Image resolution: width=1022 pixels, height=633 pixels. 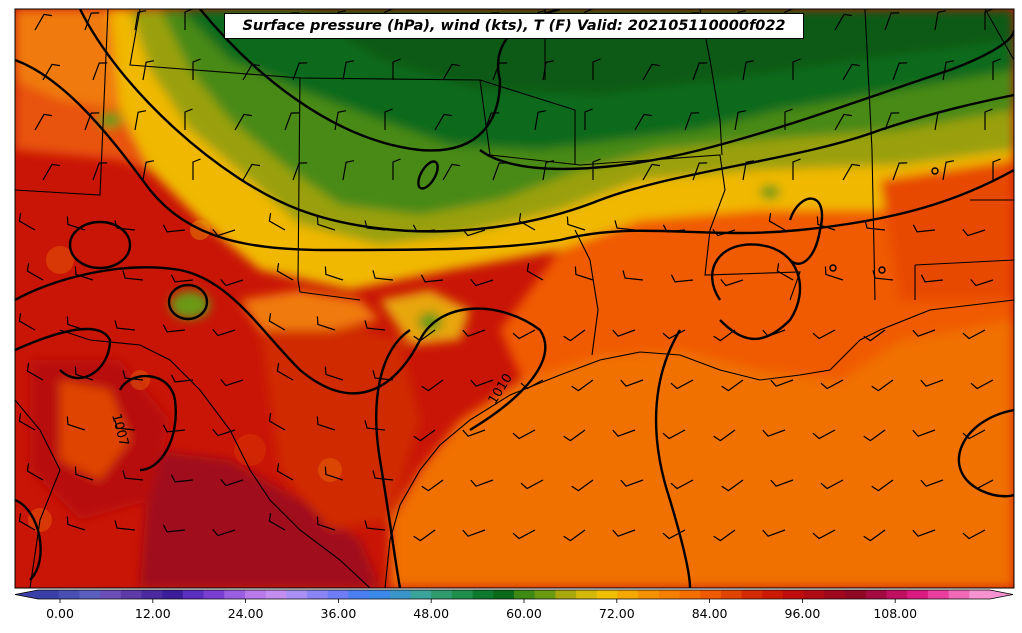 I want to click on colorbar-tick-label: 0.00, so click(x=60, y=613).